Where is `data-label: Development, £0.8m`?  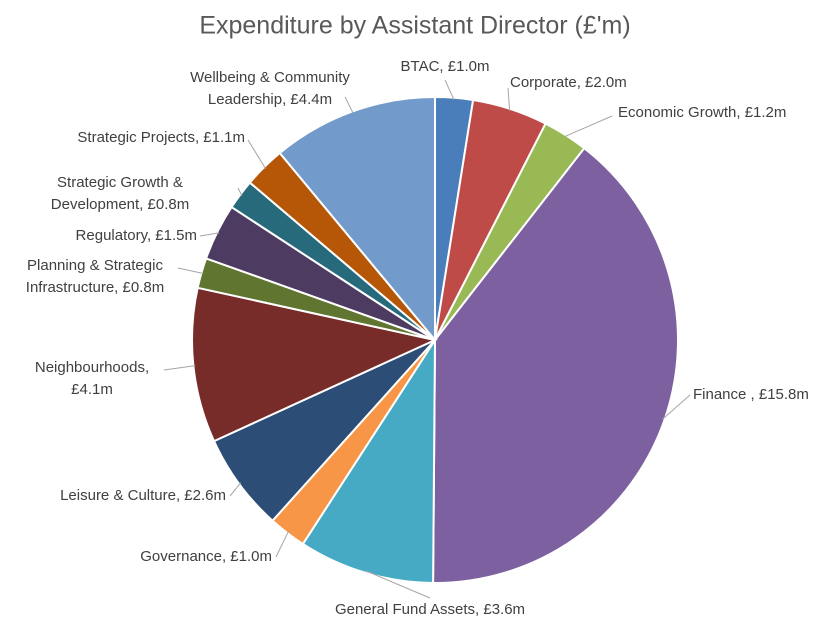
data-label: Development, £0.8m is located at coordinates (120, 204).